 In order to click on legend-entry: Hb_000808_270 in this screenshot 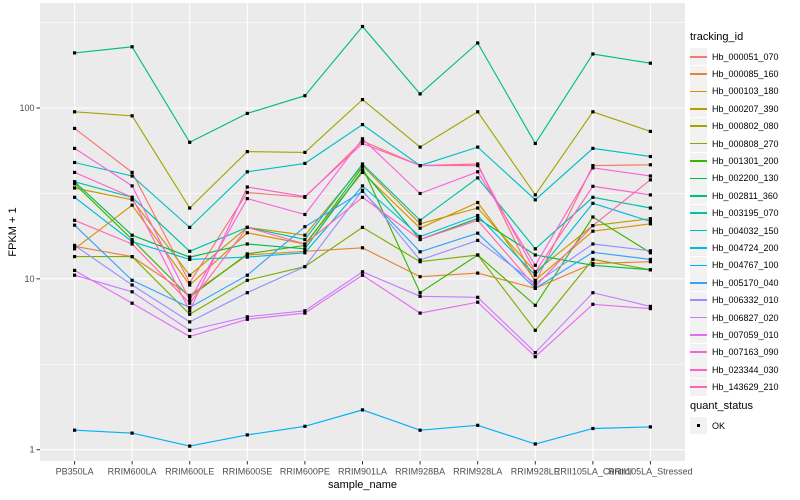, I will do `click(734, 144)`.